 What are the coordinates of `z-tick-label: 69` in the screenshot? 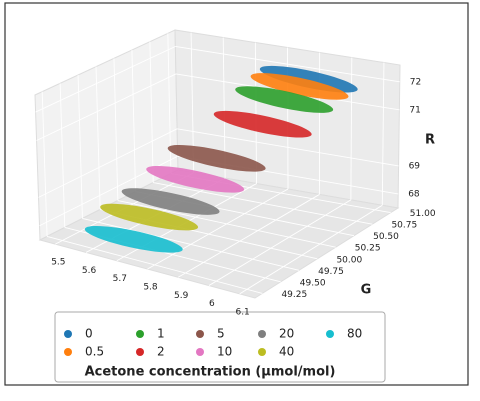 It's located at (415, 166).